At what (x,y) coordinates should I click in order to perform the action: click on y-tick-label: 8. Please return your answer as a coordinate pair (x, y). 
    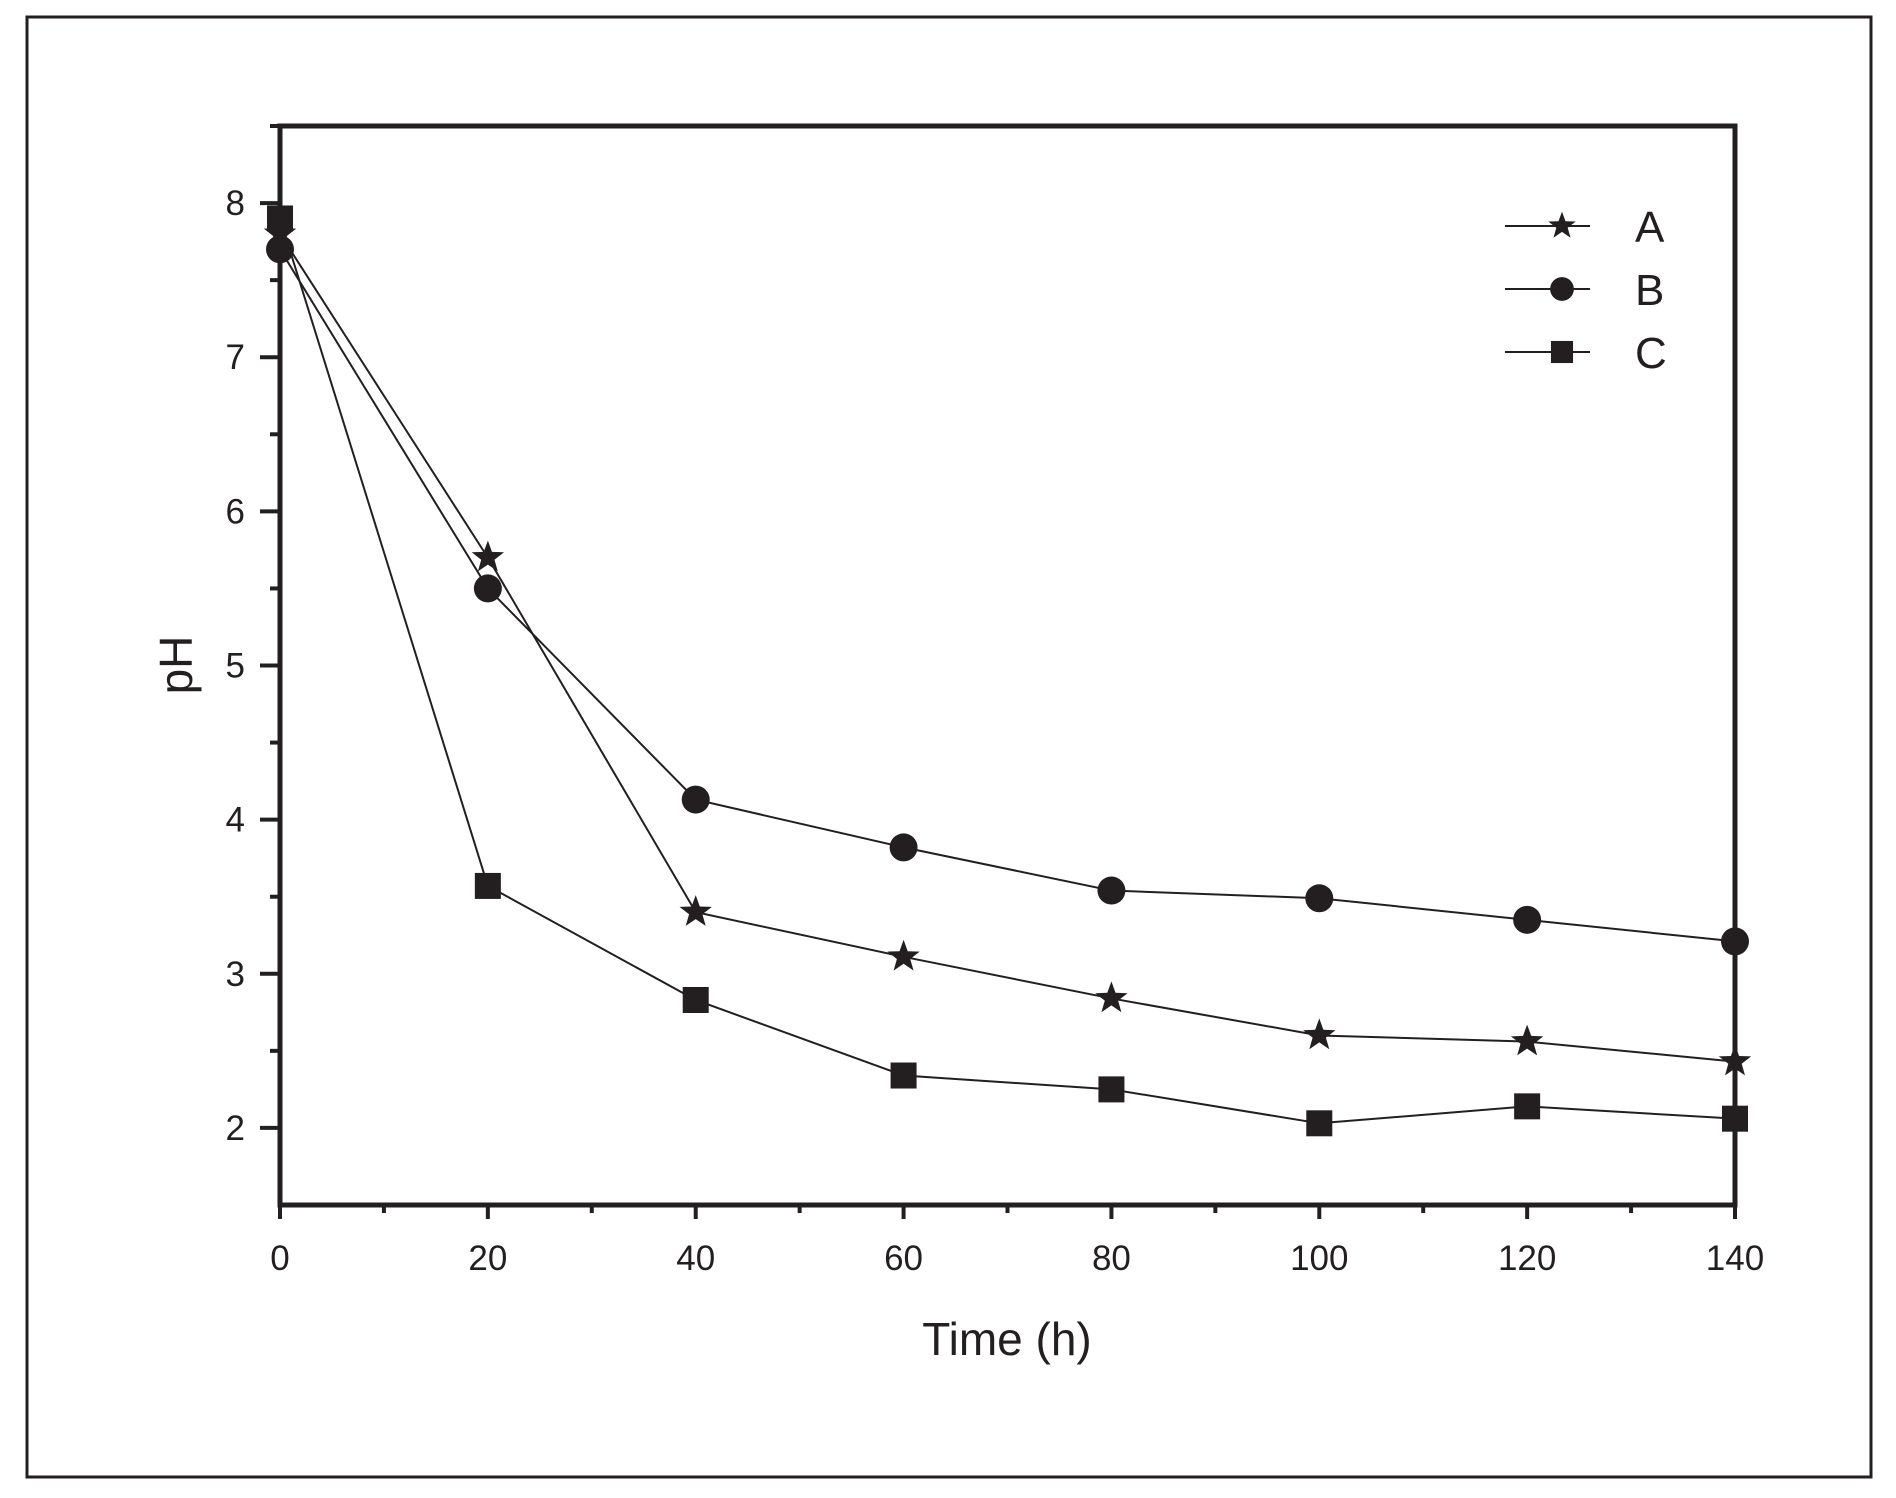
    Looking at the image, I should click on (235, 203).